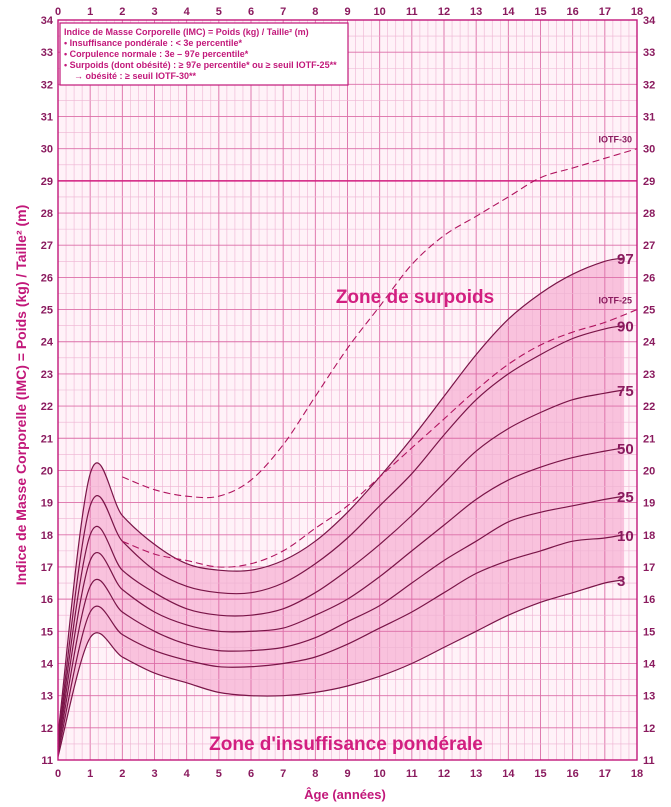 Image resolution: width=671 pixels, height=807 pixels. Describe the element at coordinates (605, 774) in the screenshot. I see `x-tick-label-bottom: 17` at that location.